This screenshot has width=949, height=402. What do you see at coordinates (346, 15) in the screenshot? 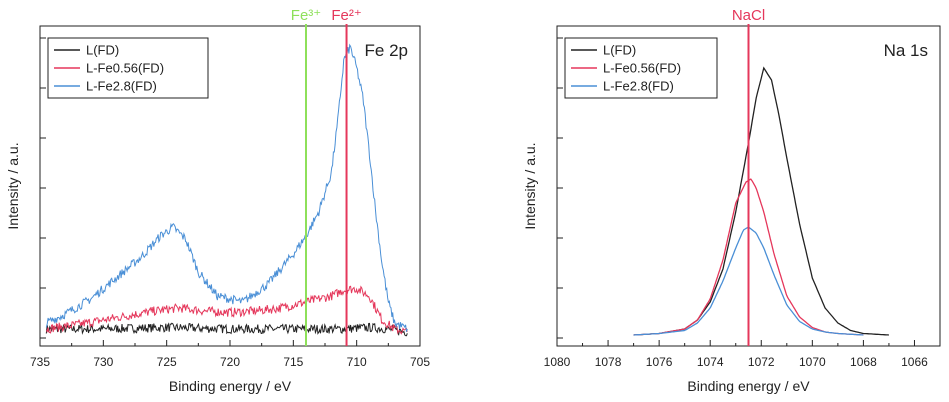
I see `reference-label: Fe²⁺` at bounding box center [346, 15].